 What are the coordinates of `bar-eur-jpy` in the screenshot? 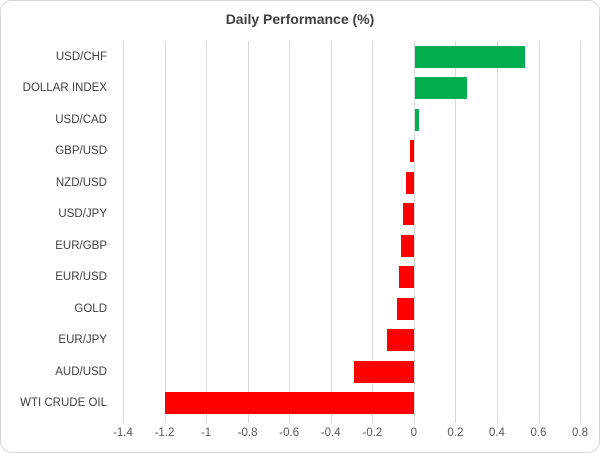 It's located at (400, 340).